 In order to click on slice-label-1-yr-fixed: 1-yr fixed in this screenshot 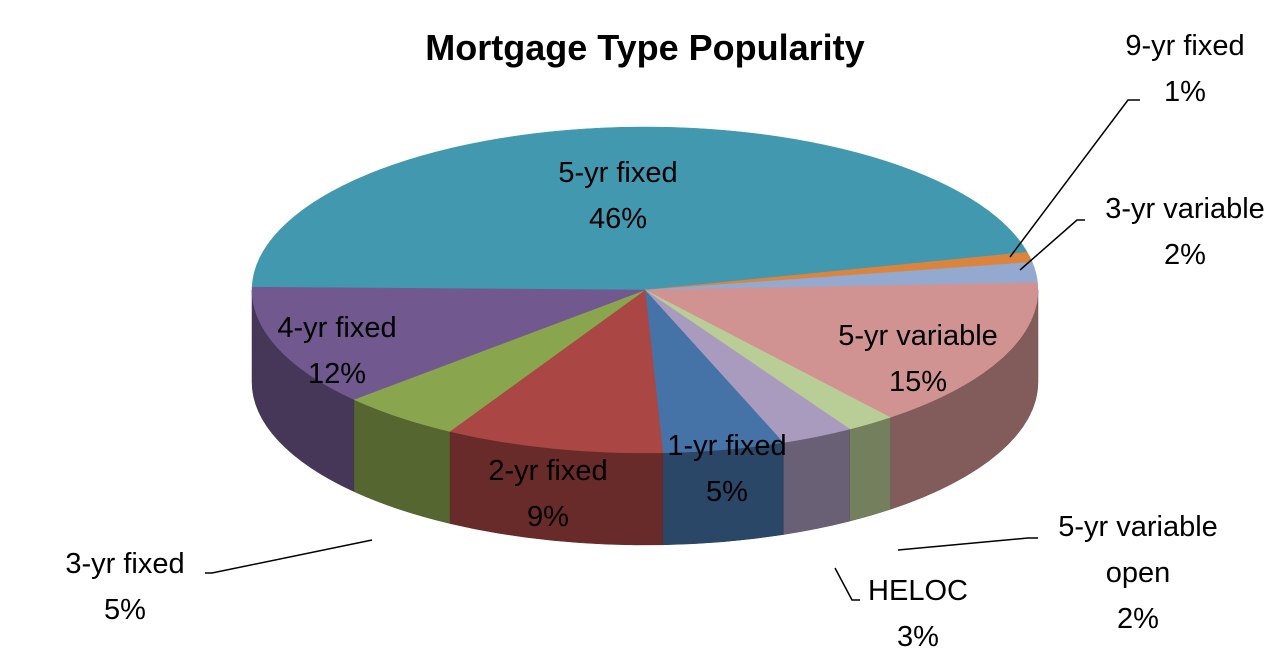, I will do `click(726, 446)`.